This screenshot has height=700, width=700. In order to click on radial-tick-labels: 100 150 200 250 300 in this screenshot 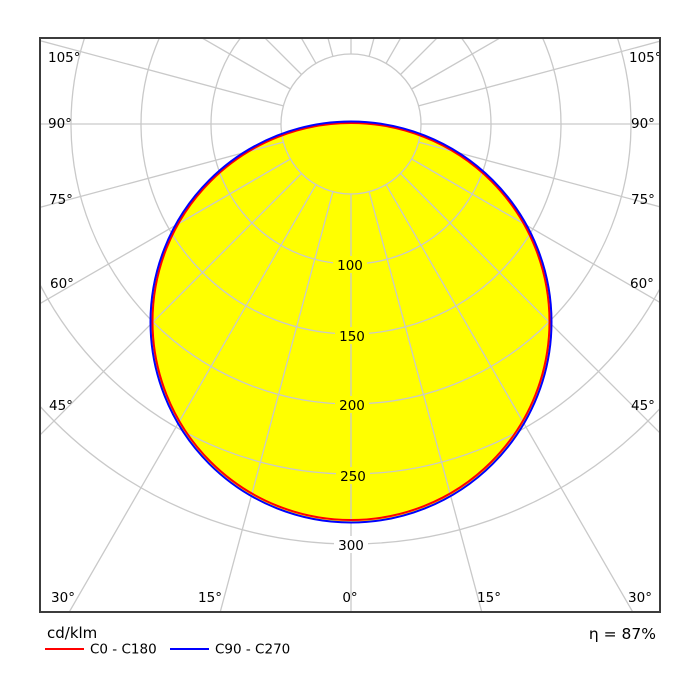, I will do `click(351, 405)`.